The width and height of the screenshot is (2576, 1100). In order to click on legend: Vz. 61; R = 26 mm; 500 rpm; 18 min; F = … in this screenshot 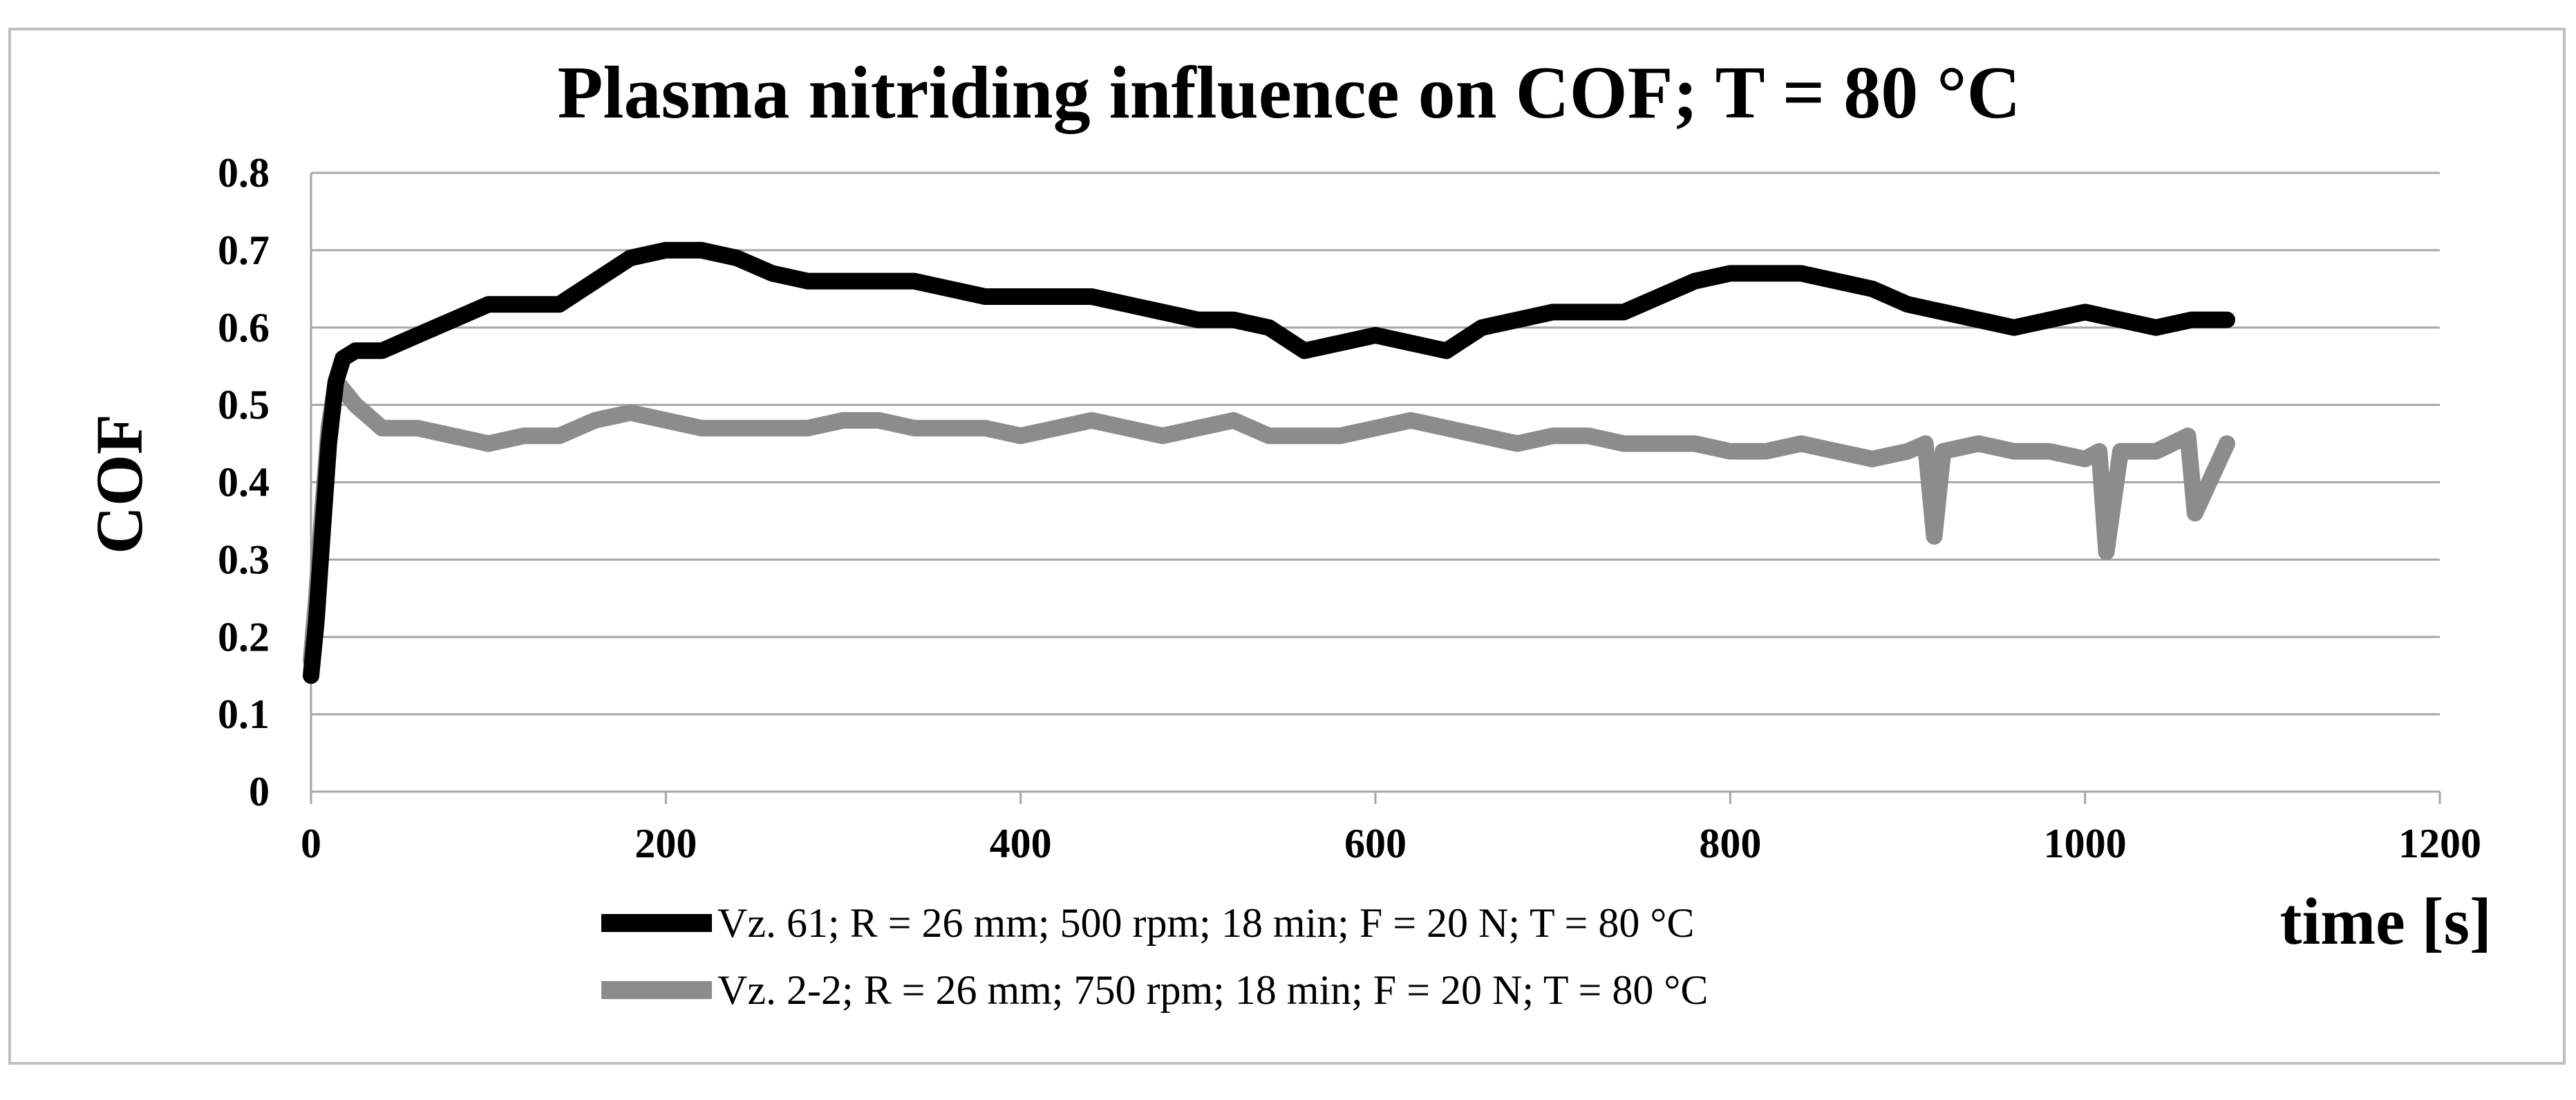, I will do `click(1154, 956)`.